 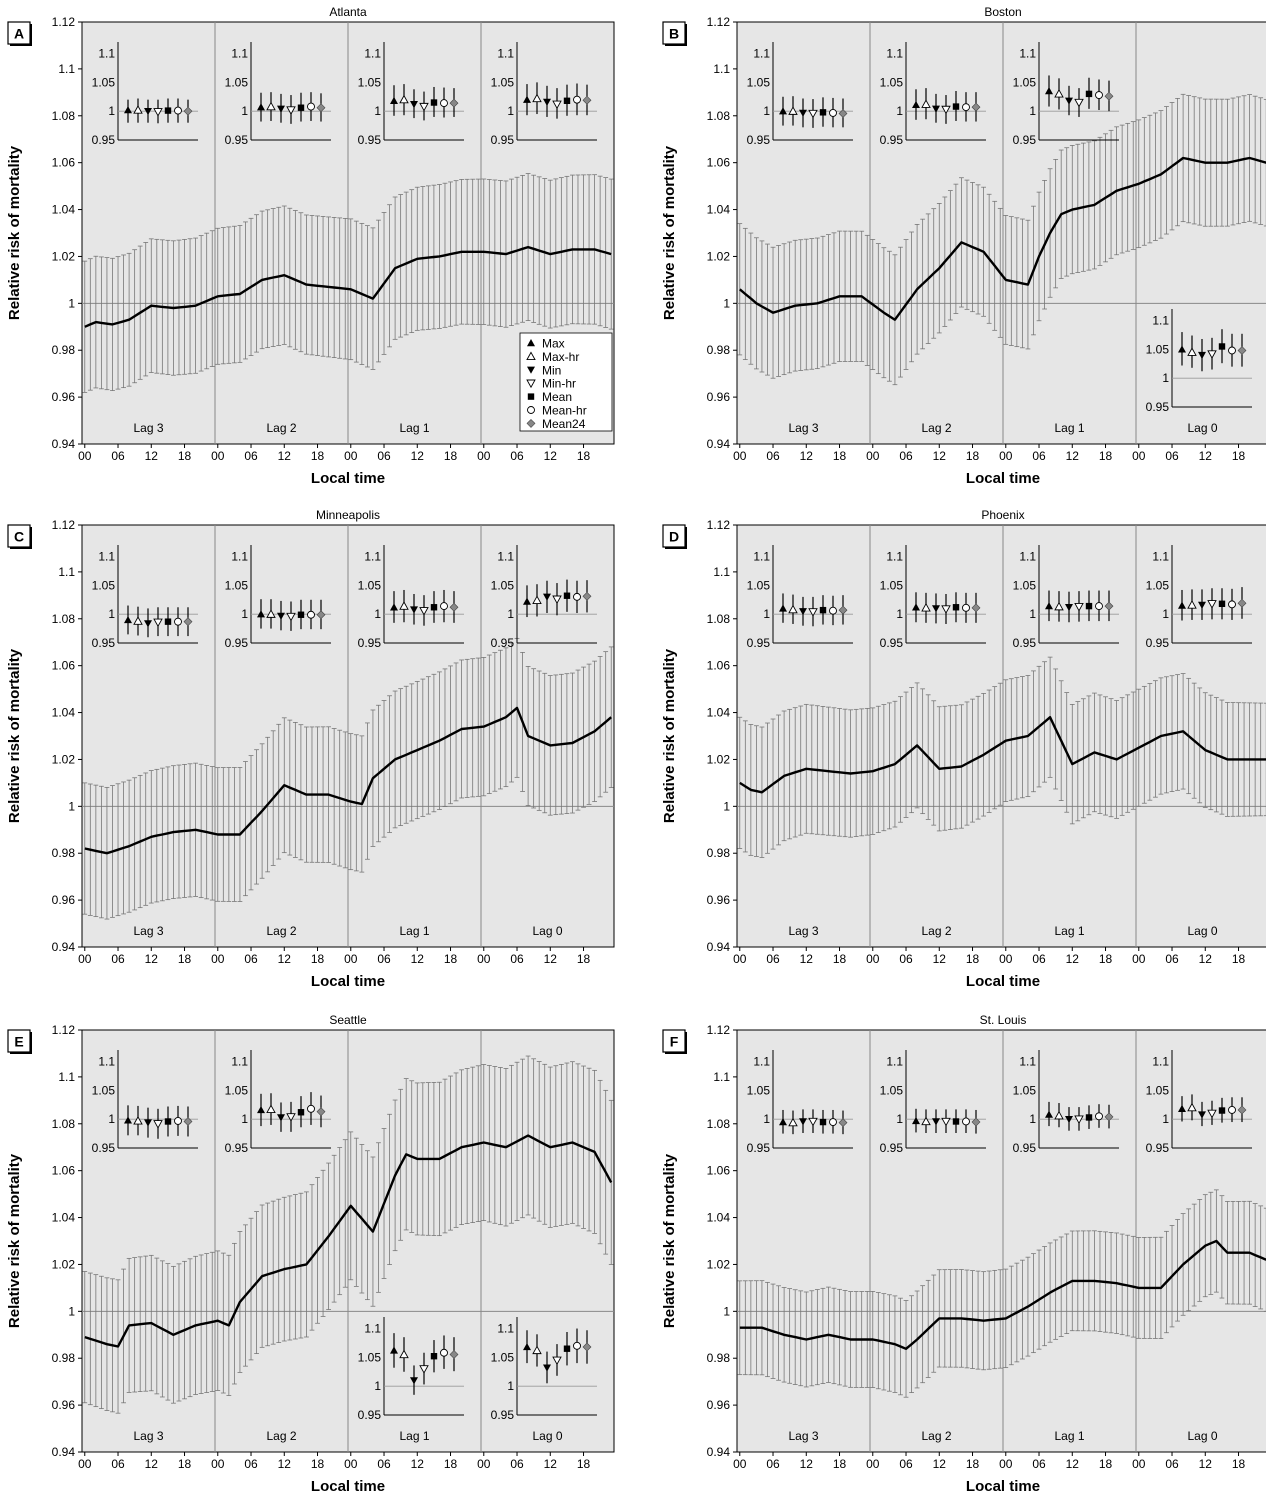 I want to click on plot-area, so click(x=1001, y=736).